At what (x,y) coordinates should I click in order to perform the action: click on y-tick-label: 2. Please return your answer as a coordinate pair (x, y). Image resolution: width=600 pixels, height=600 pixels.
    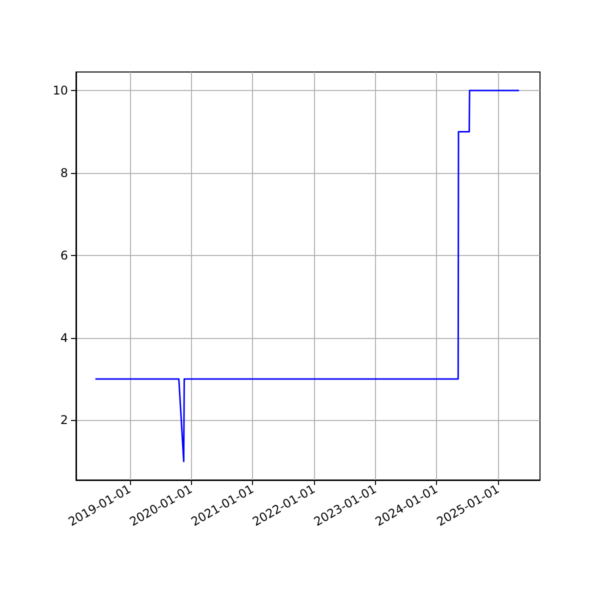
    Looking at the image, I should click on (64, 420).